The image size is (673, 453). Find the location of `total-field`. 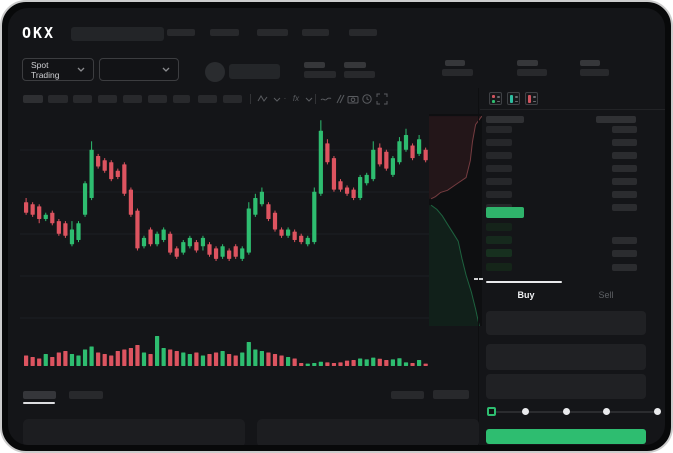

total-field is located at coordinates (566, 386).